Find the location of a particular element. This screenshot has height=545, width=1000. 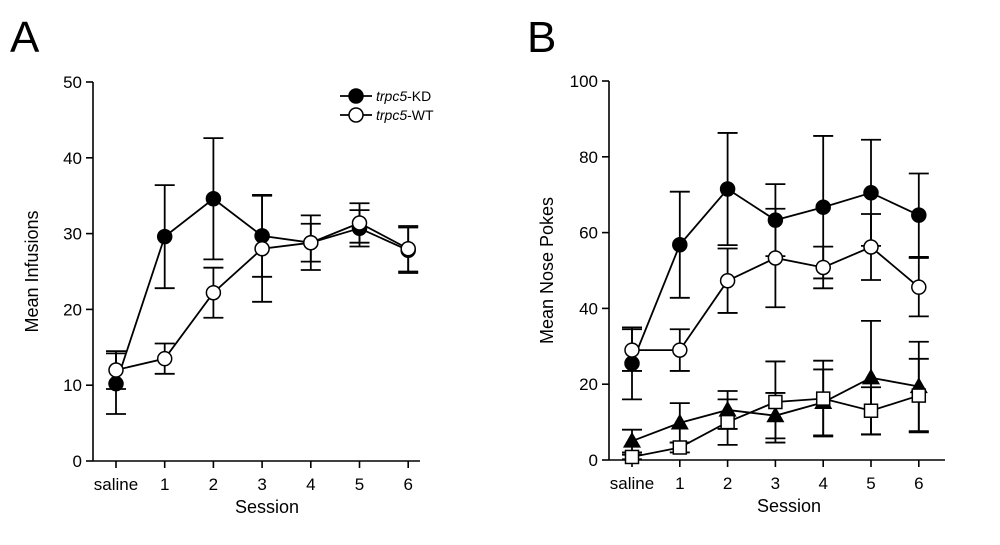

series-3-markers is located at coordinates (775, 426).